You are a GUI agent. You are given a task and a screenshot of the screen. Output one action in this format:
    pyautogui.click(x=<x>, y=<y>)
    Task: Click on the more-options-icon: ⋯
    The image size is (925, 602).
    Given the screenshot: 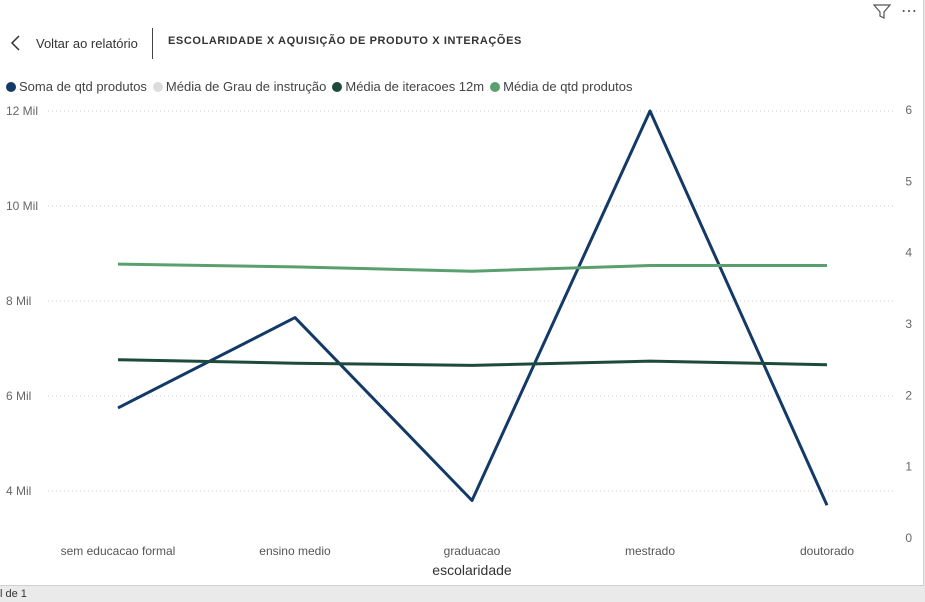 What is the action you would take?
    pyautogui.click(x=909, y=11)
    